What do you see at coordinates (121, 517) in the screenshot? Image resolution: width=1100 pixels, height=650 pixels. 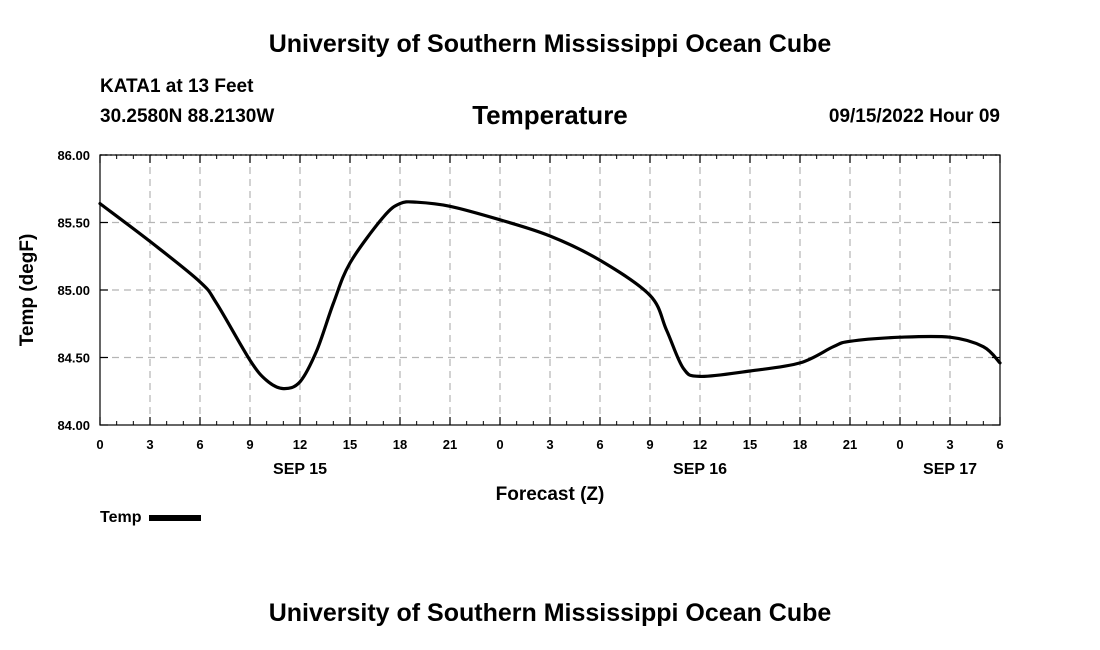 I see `legend-label-temp: Temp` at bounding box center [121, 517].